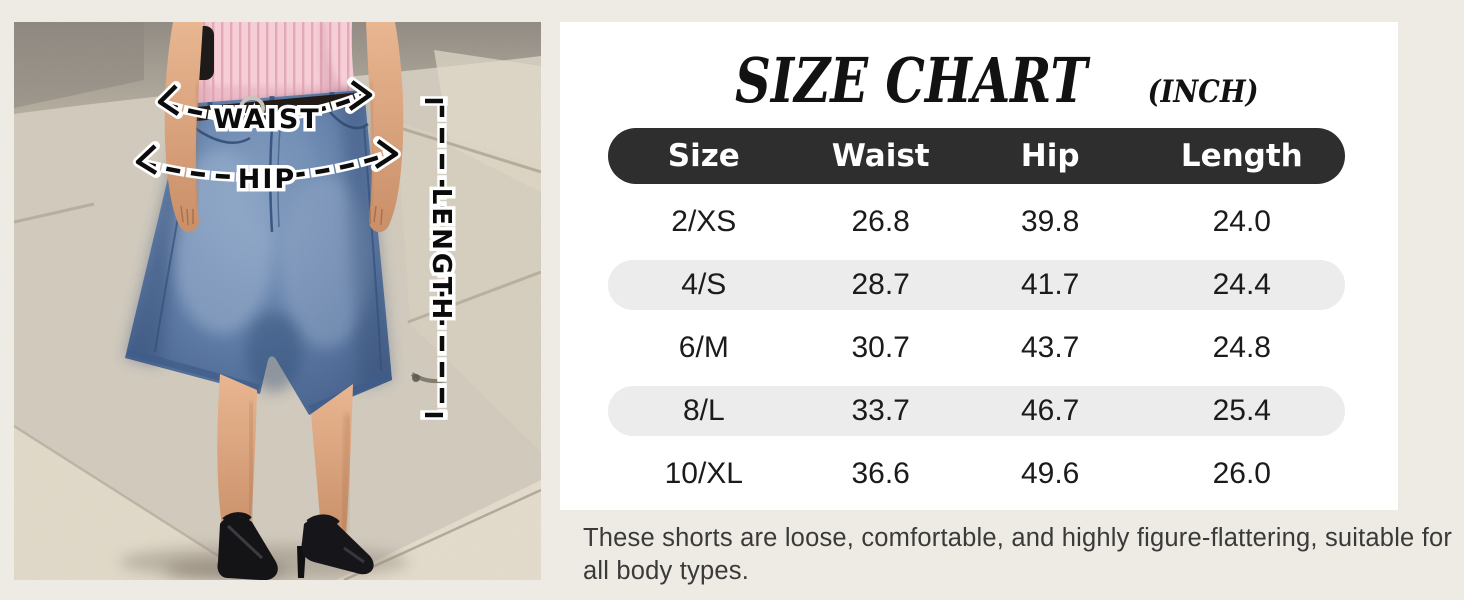  I want to click on column-header-hip: Hip, so click(1050, 156).